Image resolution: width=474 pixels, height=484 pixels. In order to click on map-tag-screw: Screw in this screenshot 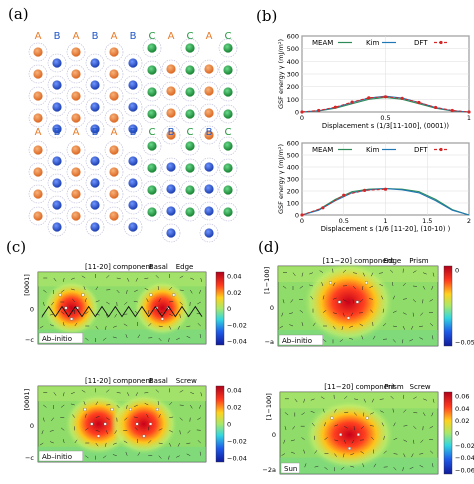, I will do `click(420, 387)`.